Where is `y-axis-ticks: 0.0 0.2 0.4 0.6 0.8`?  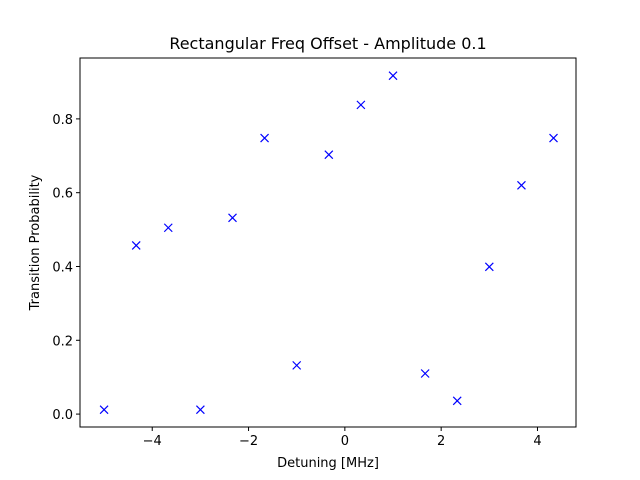
y-axis-ticks: 0.0 0.2 0.4 0.6 0.8 is located at coordinates (66, 268).